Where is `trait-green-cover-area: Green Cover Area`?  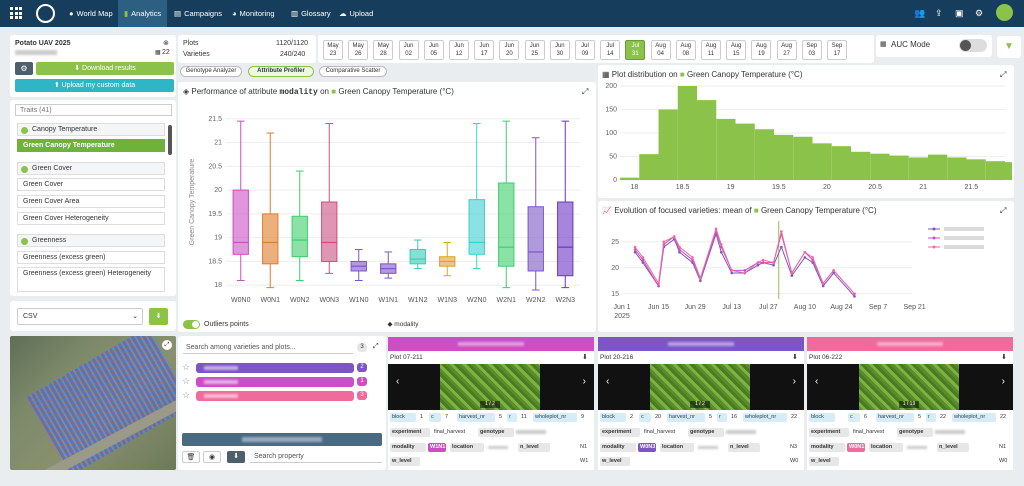 trait-green-cover-area: Green Cover Area is located at coordinates (91, 201).